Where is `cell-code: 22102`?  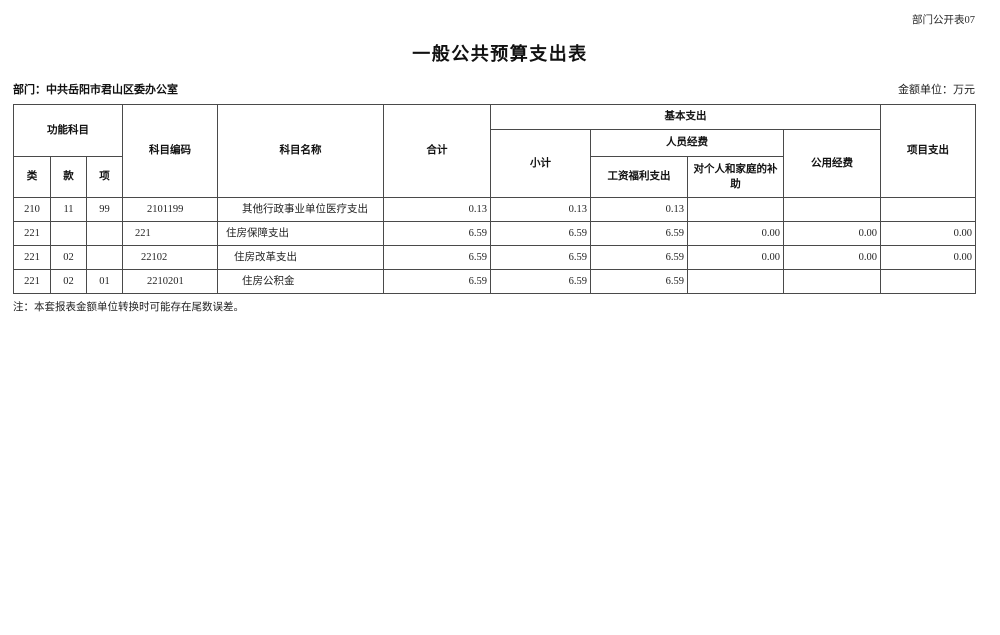 cell-code: 22102 is located at coordinates (170, 257).